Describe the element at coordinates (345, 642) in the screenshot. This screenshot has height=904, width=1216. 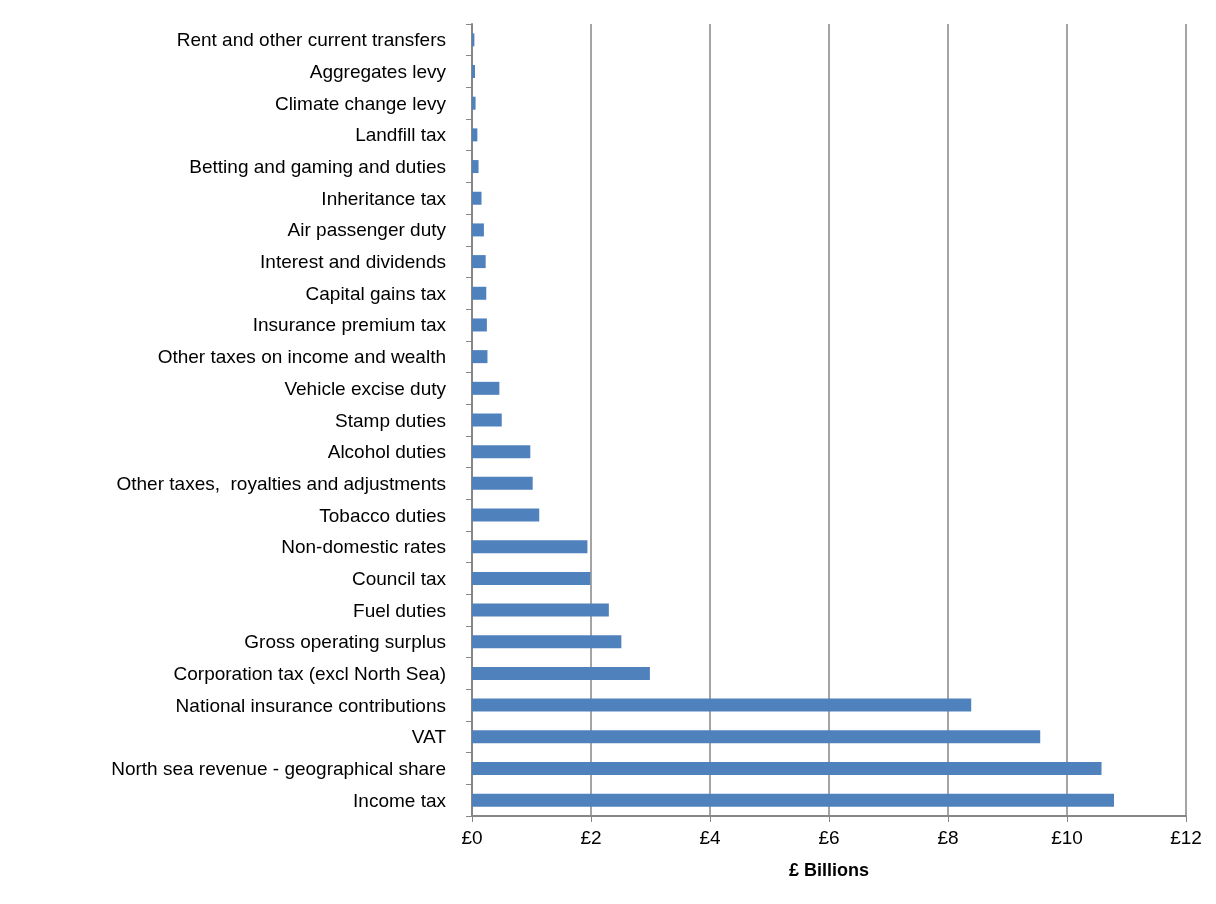
I see `y-tick-label: Gross operating surplus` at that location.